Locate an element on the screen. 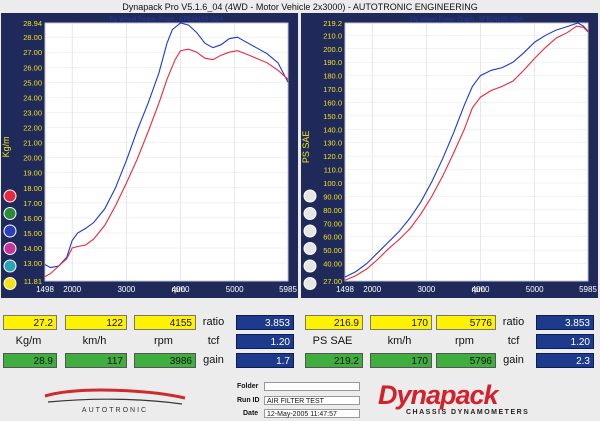 The image size is (600, 421). y-tick-label: 14.00 is located at coordinates (32, 248).